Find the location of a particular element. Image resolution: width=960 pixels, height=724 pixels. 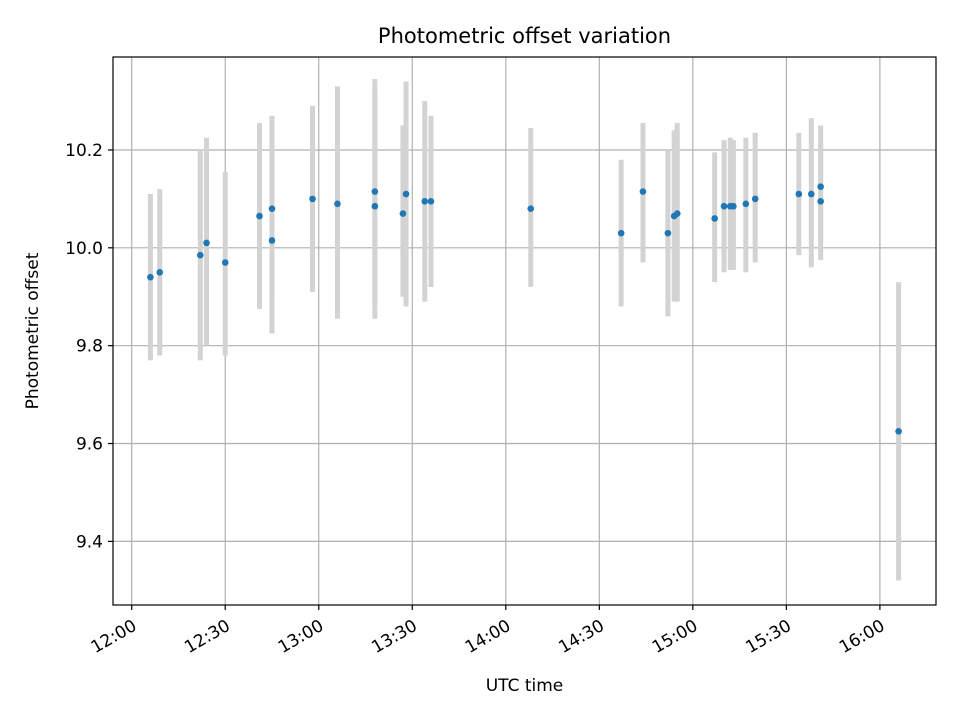

y-tick-label: 9.8 is located at coordinates (89, 347).